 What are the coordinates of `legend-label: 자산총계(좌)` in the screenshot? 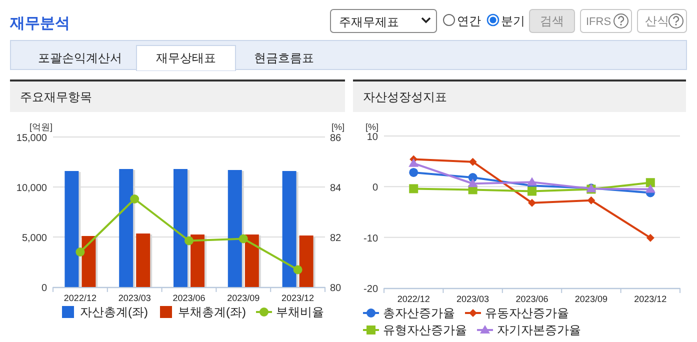 It's located at (114, 312).